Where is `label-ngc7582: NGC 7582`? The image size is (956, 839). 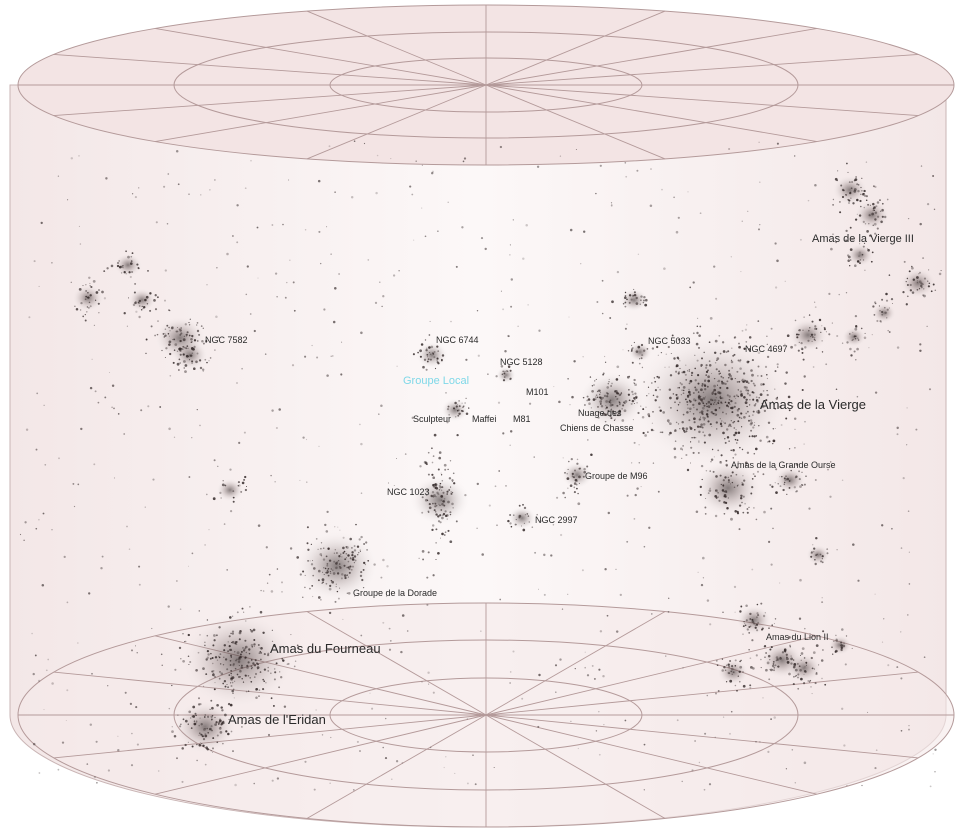 label-ngc7582: NGC 7582 is located at coordinates (226, 340).